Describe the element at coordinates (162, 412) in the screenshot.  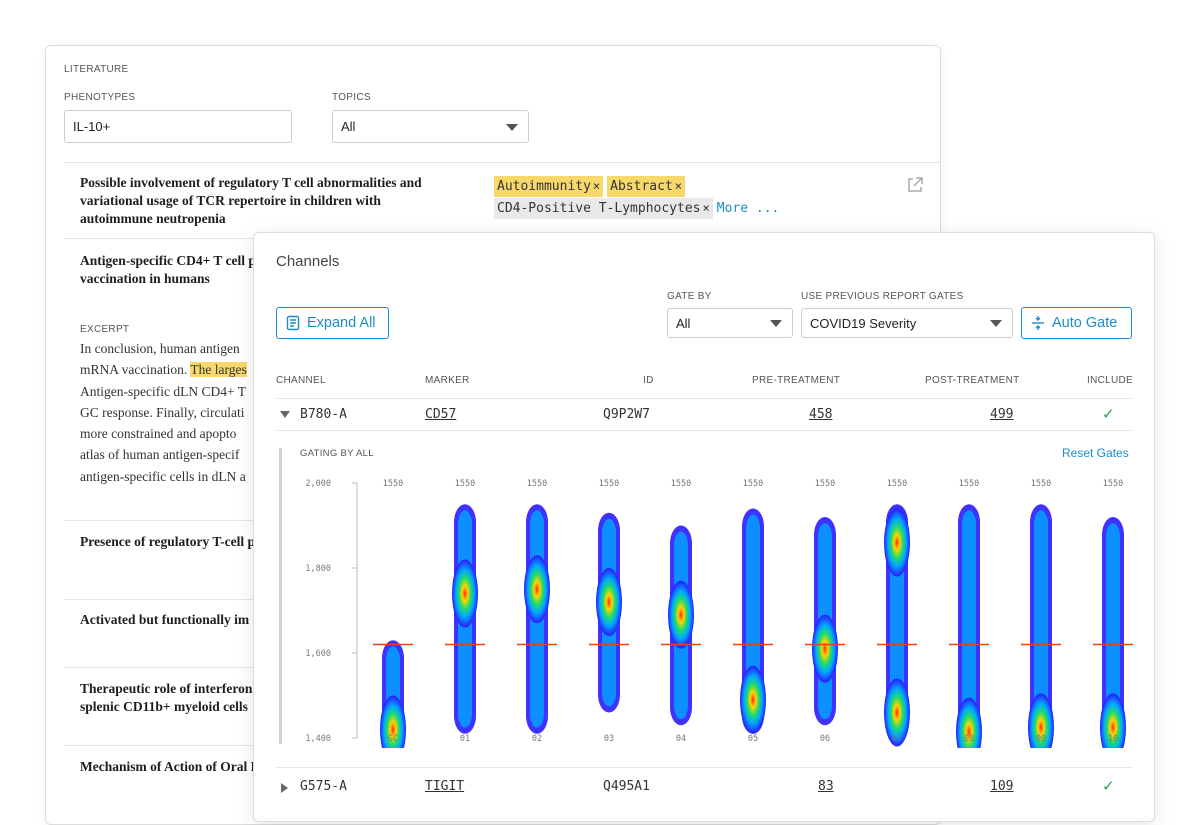
I see `excerpt-line: GC response. Finally, circulati` at that location.